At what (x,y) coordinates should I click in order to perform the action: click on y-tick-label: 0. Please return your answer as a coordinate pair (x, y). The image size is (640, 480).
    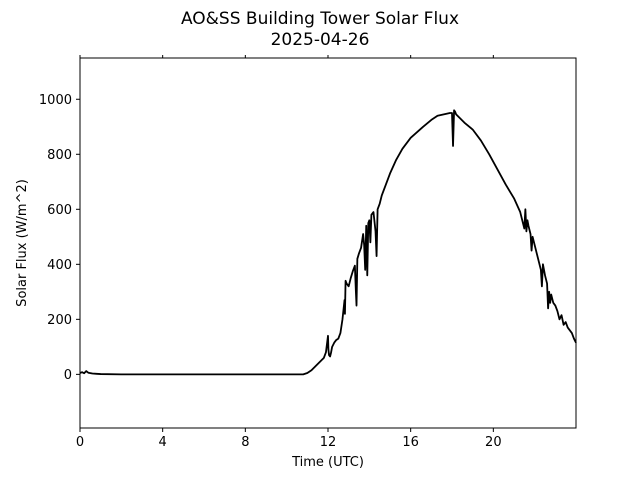
    Looking at the image, I should click on (68, 375).